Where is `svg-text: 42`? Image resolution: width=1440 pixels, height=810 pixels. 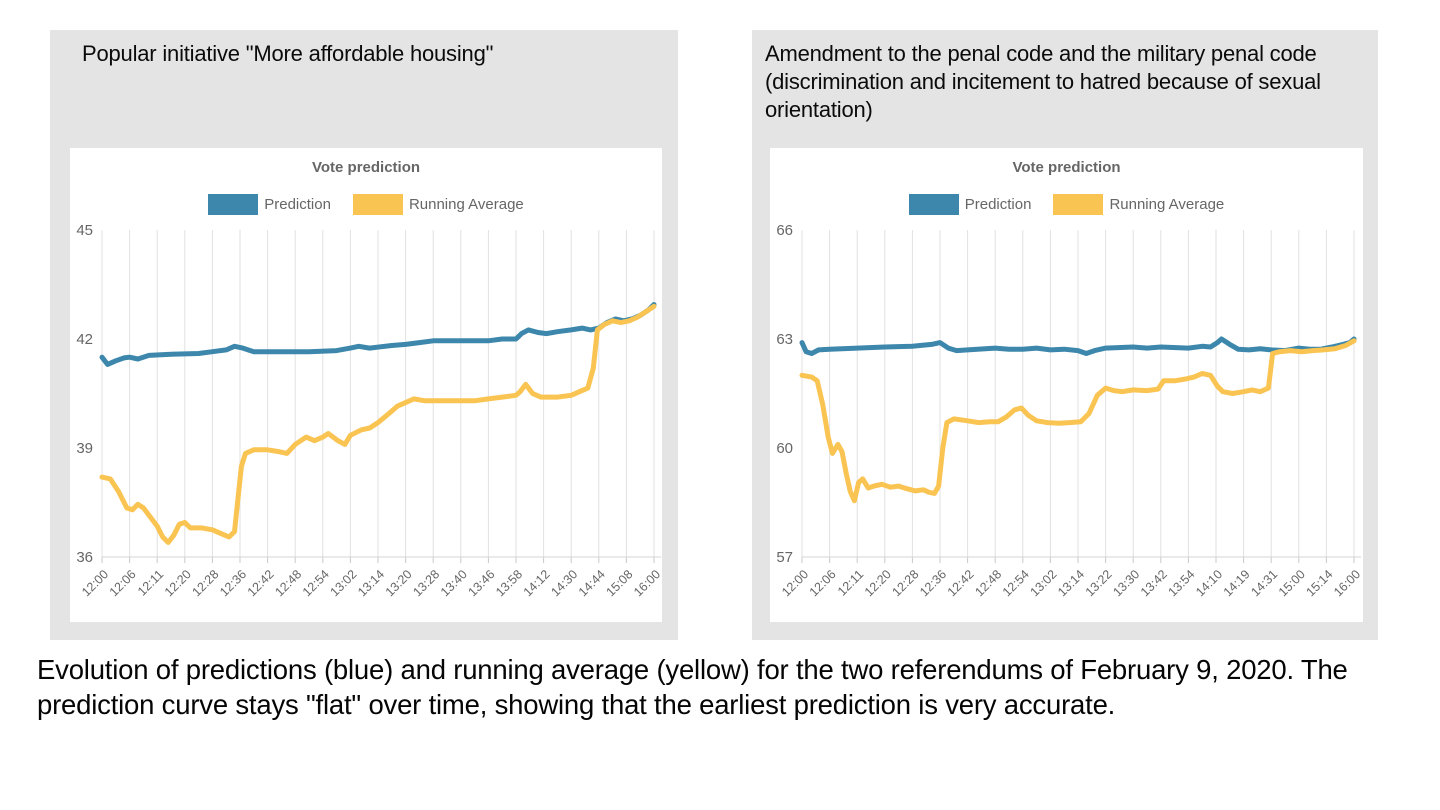
svg-text: 42 is located at coordinates (84, 339).